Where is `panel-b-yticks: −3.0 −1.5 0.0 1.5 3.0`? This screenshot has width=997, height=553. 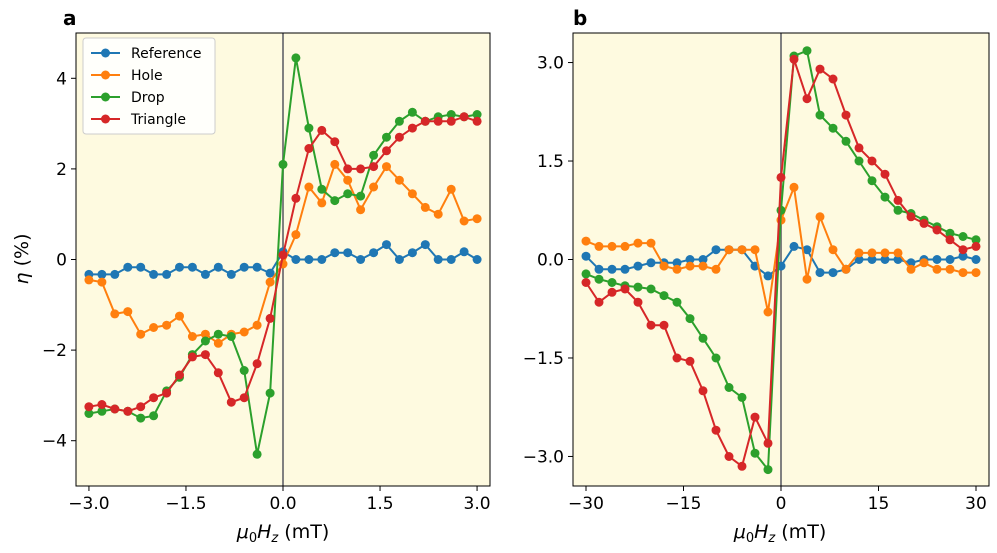 panel-b-yticks: −3.0 −1.5 0.0 1.5 3.0 is located at coordinates (548, 260).